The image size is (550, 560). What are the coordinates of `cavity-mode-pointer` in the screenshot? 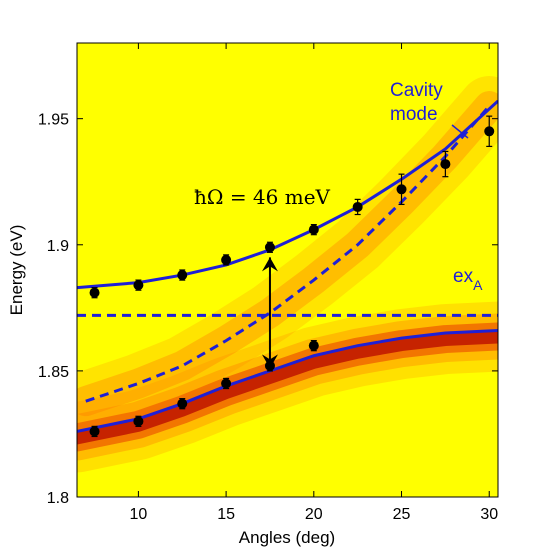 It's located at (460, 131).